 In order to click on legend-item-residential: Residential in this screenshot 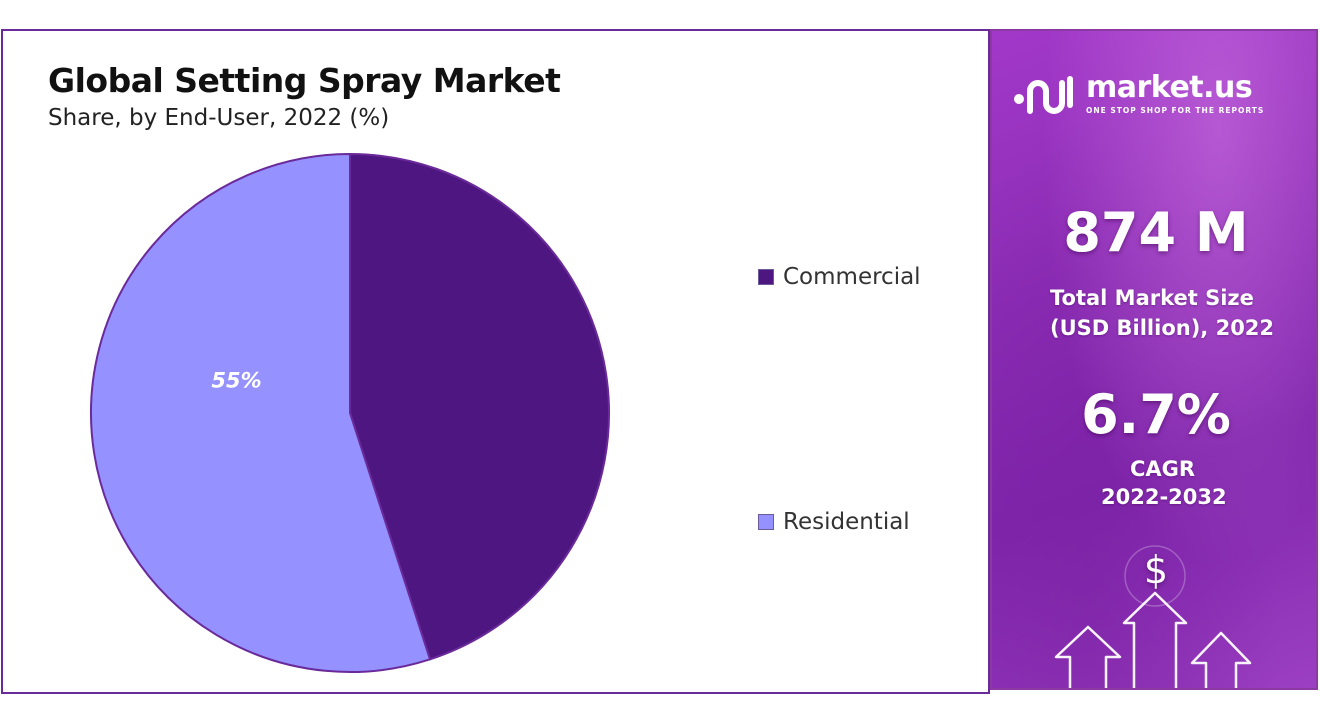, I will do `click(834, 522)`.